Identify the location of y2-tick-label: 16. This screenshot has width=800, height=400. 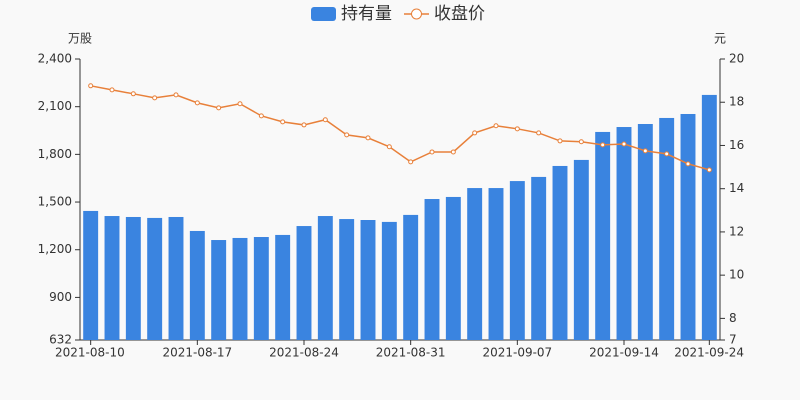
(736, 145).